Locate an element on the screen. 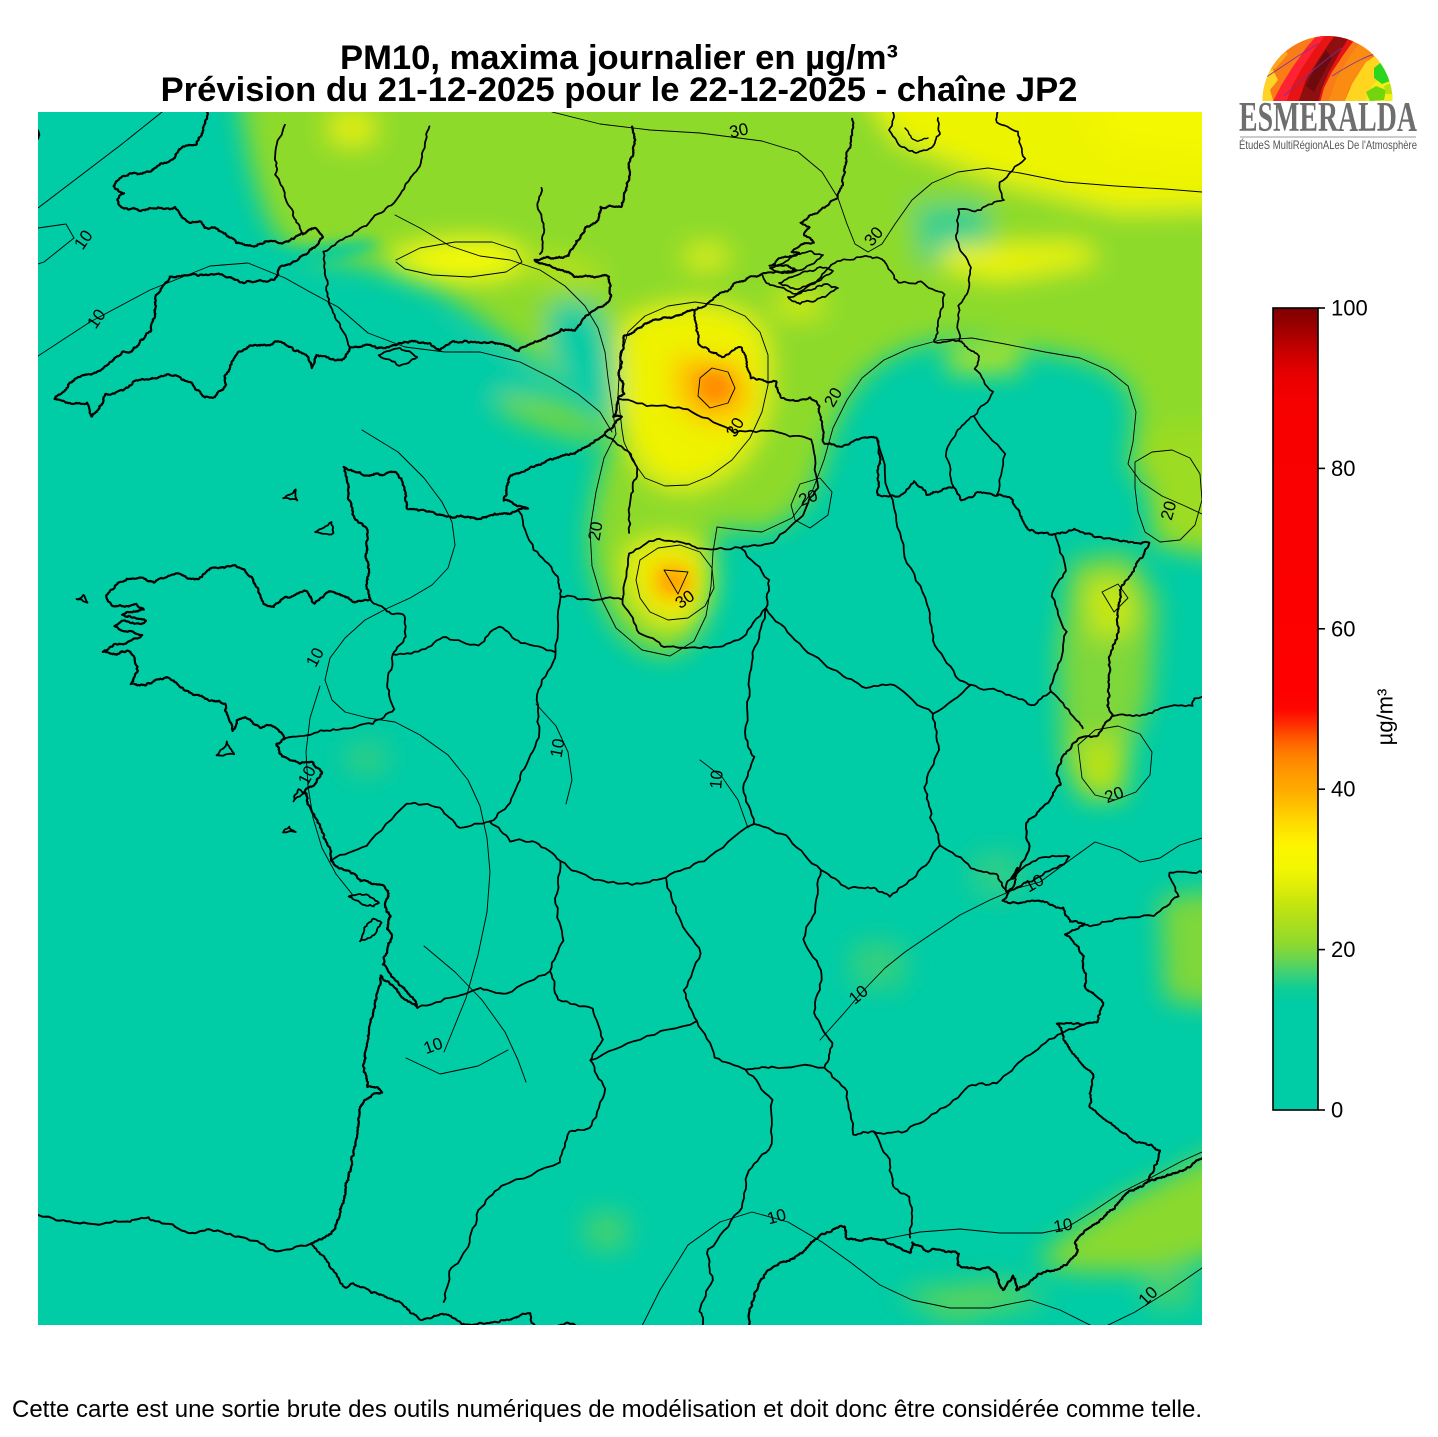  svg-text: ESMERALDA is located at coordinates (1328, 118).